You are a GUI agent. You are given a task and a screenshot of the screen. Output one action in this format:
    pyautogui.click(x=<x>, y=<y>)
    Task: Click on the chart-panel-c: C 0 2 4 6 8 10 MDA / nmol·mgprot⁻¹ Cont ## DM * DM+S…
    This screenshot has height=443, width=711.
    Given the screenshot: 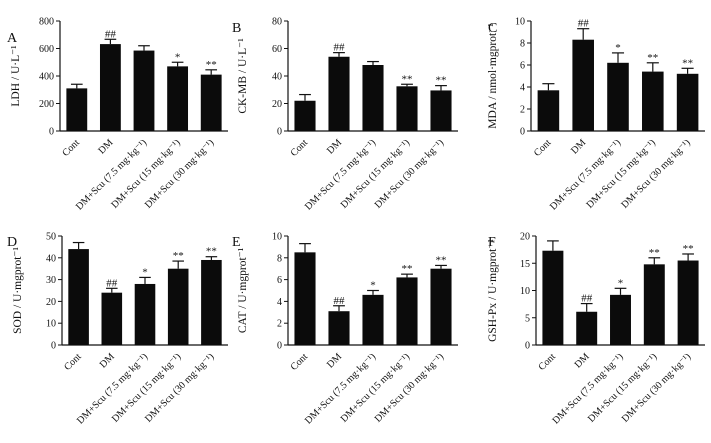 What is the action you would take?
    pyautogui.click(x=596, y=115)
    